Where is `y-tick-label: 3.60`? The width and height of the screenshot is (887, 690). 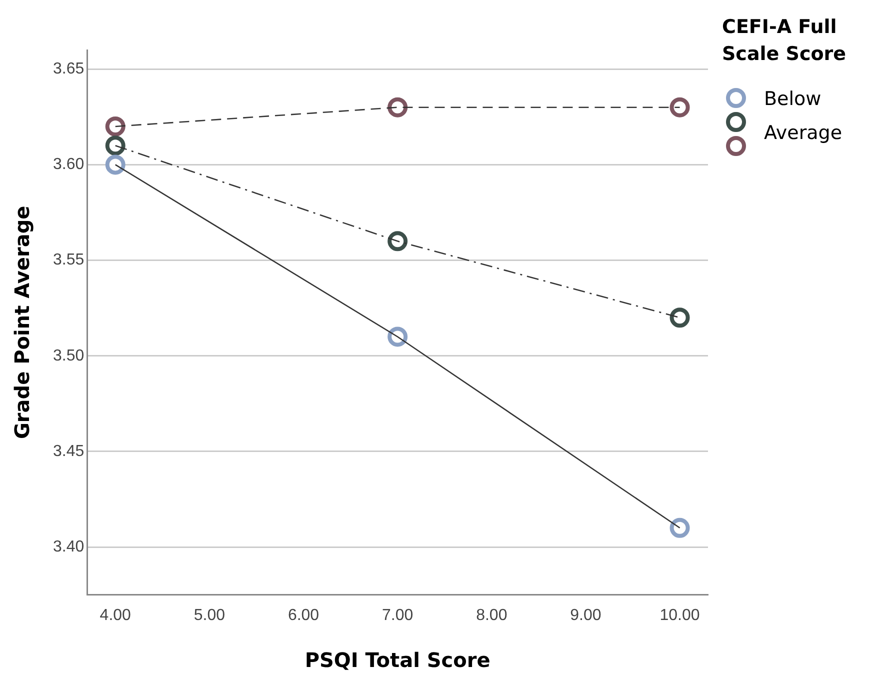 y-tick-label: 3.60 is located at coordinates (68, 165).